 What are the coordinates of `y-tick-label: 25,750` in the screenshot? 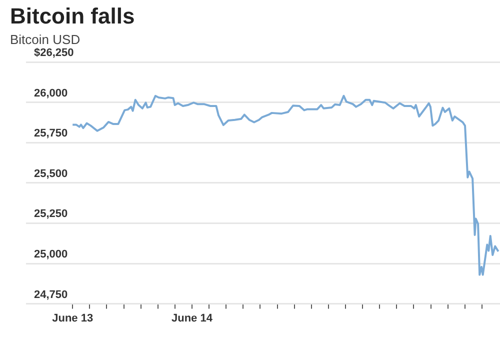 It's located at (51, 134).